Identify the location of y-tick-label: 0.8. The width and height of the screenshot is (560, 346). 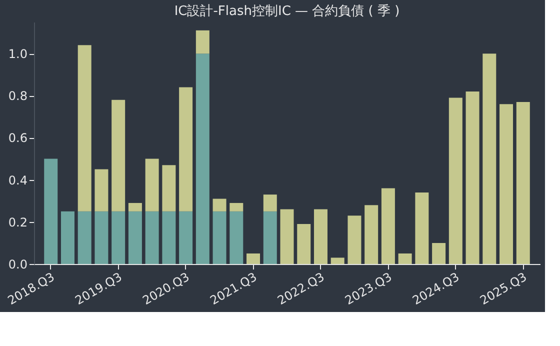
(18, 96).